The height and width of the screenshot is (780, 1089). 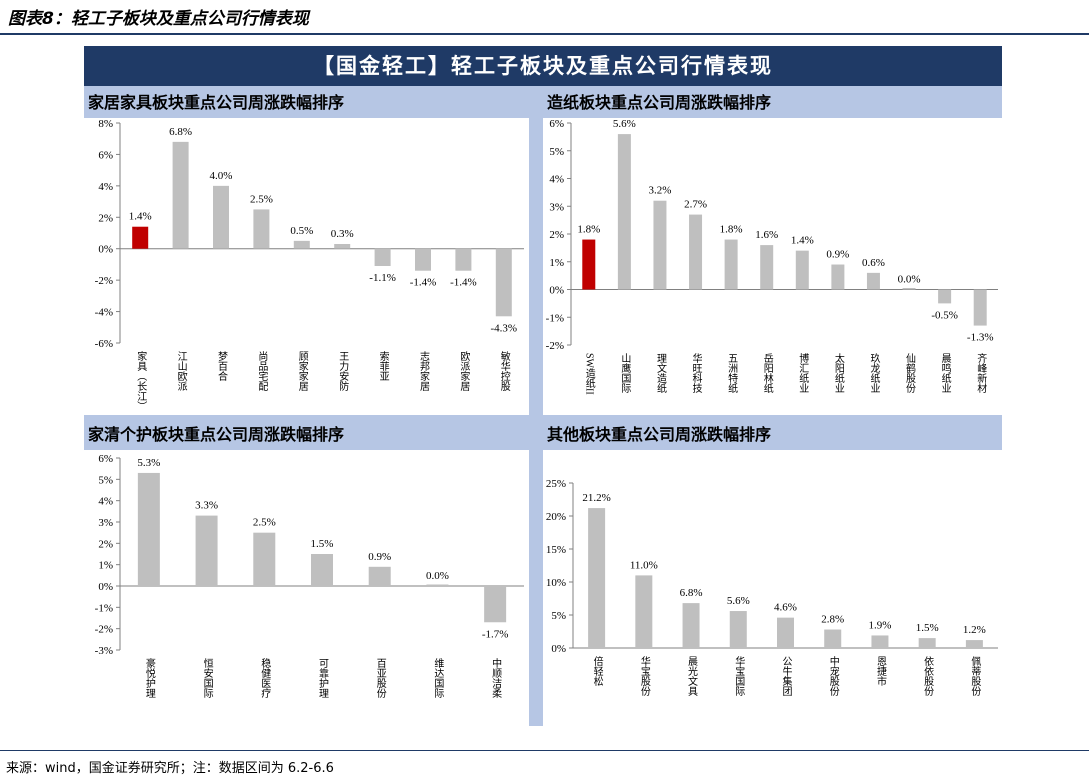 I want to click on data-label: 1.8%, so click(x=731, y=230).